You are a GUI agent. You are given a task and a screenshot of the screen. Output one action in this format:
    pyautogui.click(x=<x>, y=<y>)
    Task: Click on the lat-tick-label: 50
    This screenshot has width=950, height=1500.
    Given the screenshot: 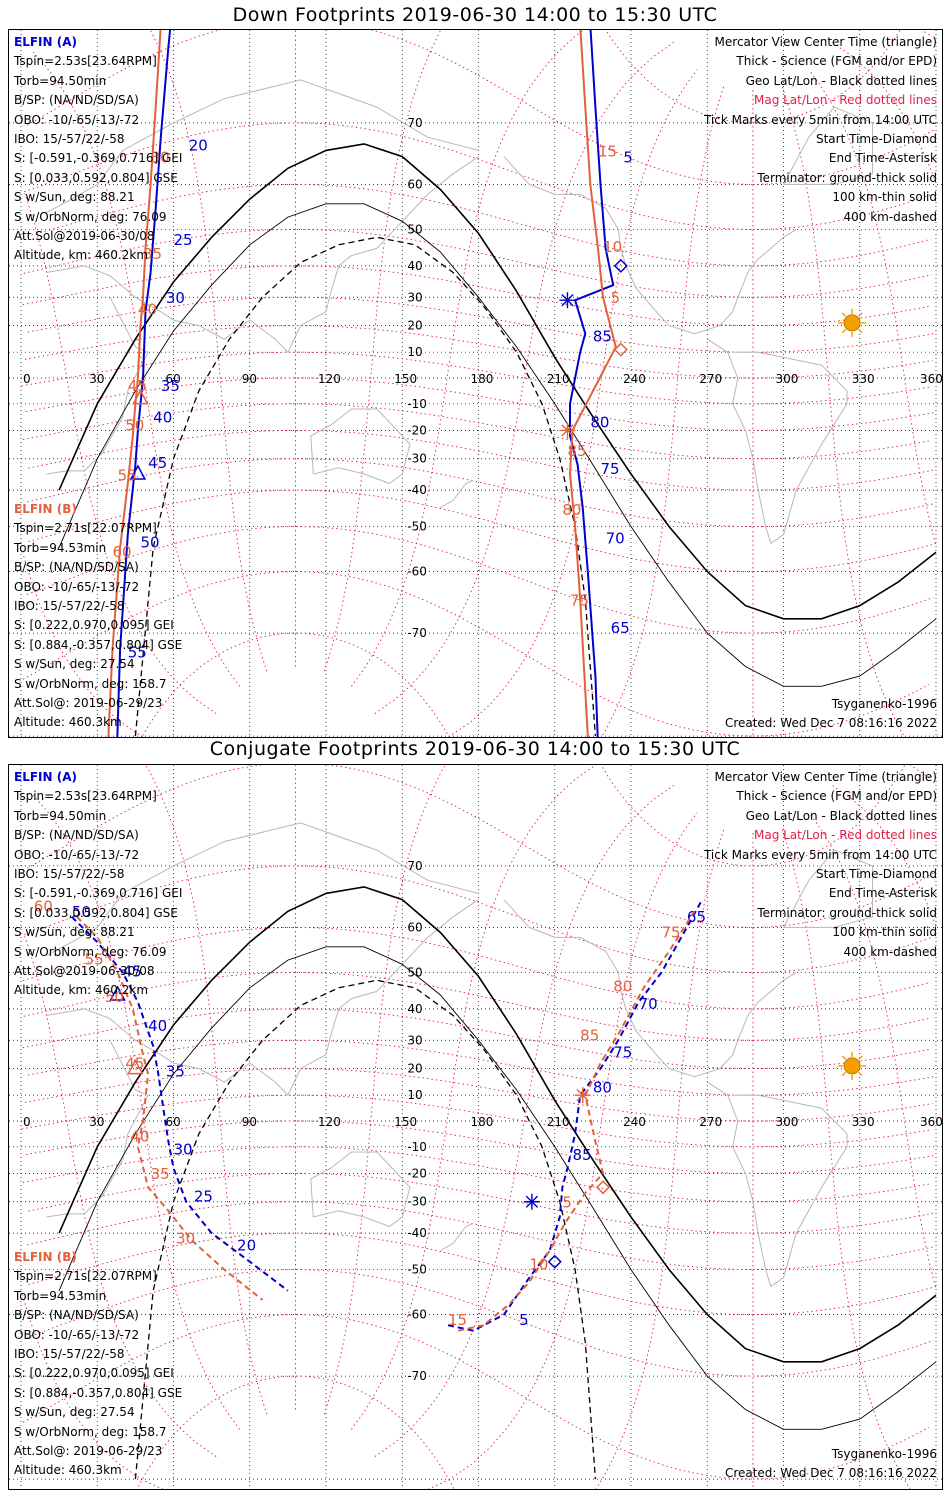 What is the action you would take?
    pyautogui.click(x=414, y=229)
    